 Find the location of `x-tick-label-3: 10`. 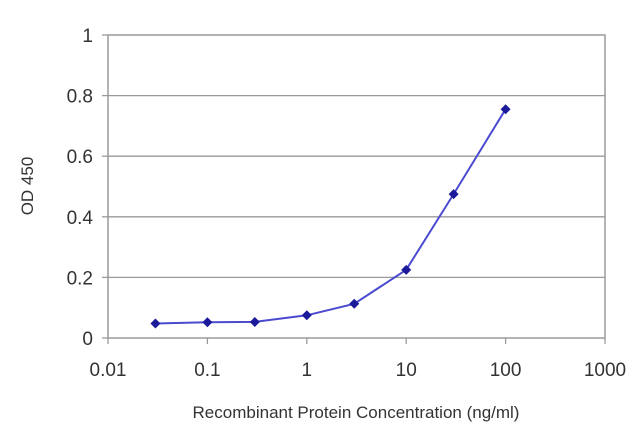

x-tick-label-3: 10 is located at coordinates (406, 370).